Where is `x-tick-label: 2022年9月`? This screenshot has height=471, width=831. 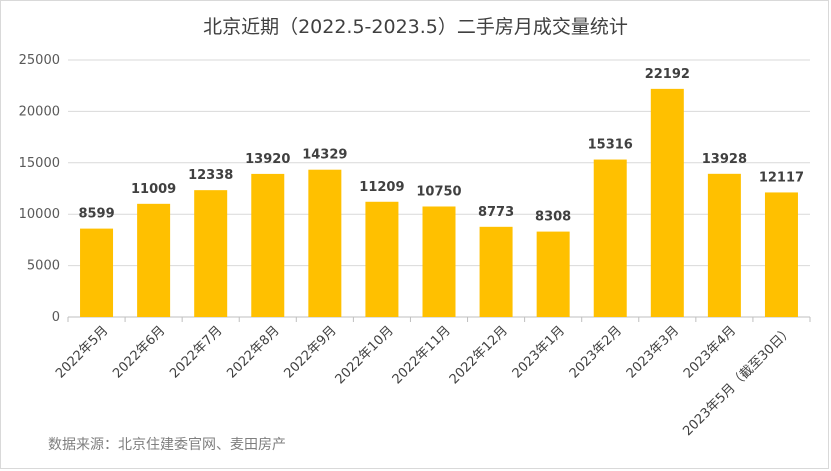
x-tick-label: 2022年9月 is located at coordinates (310, 352).